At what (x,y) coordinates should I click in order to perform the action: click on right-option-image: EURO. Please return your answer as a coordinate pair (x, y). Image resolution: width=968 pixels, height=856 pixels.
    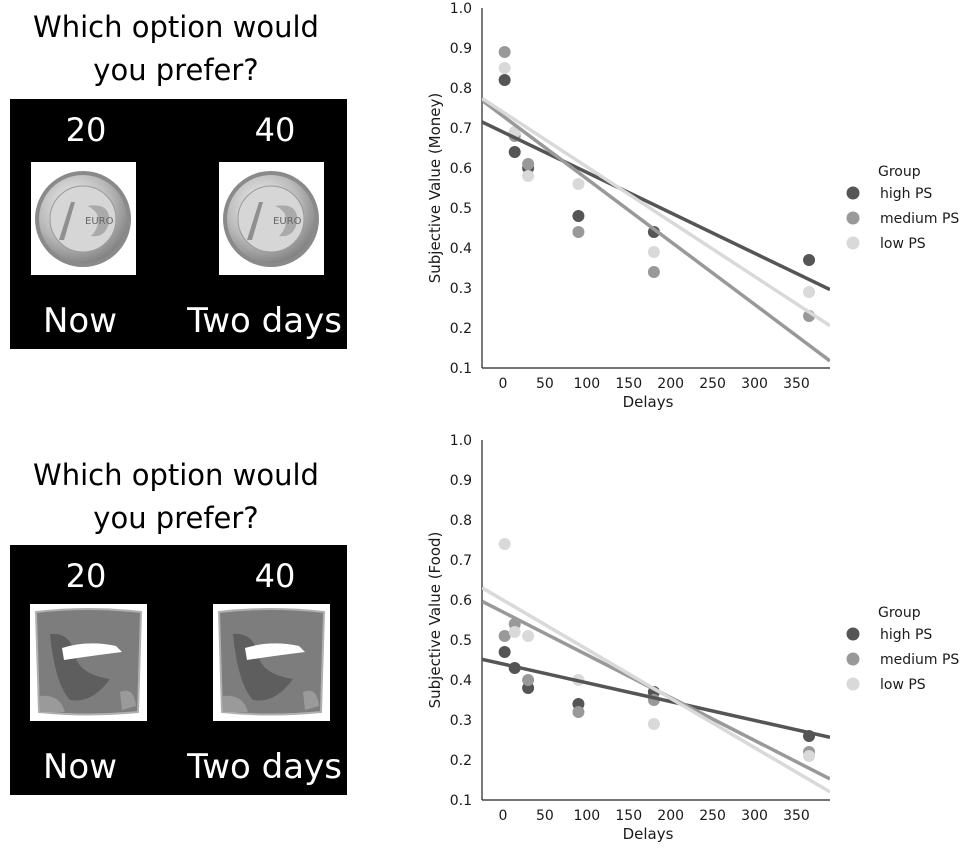
    Looking at the image, I should click on (271, 218).